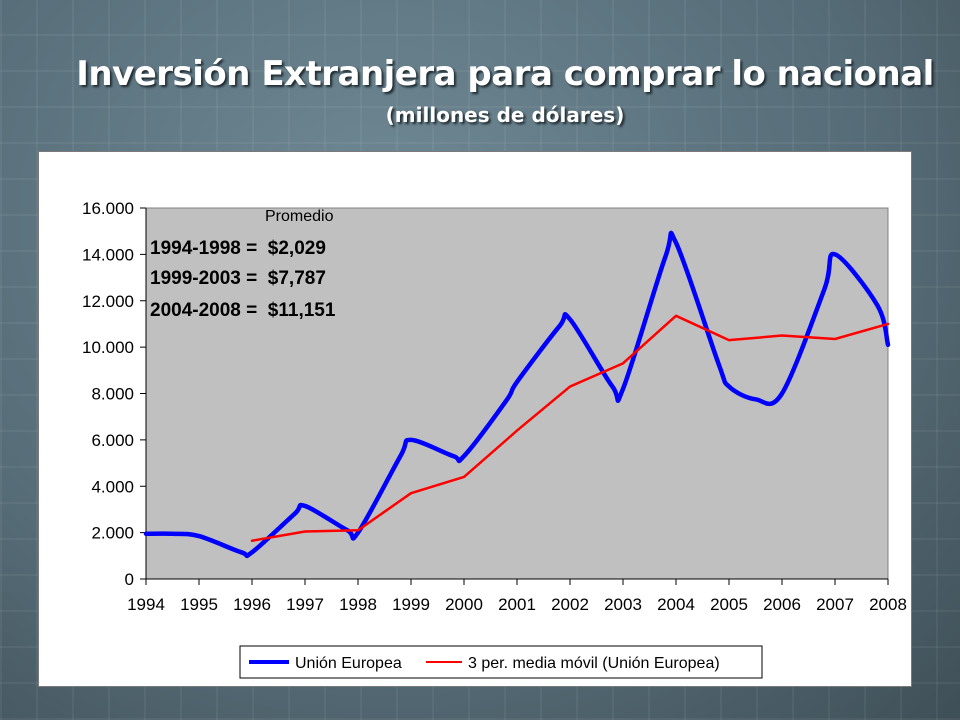  What do you see at coordinates (505, 115) in the screenshot?
I see `slide-subtitle: (millones de dólares)` at bounding box center [505, 115].